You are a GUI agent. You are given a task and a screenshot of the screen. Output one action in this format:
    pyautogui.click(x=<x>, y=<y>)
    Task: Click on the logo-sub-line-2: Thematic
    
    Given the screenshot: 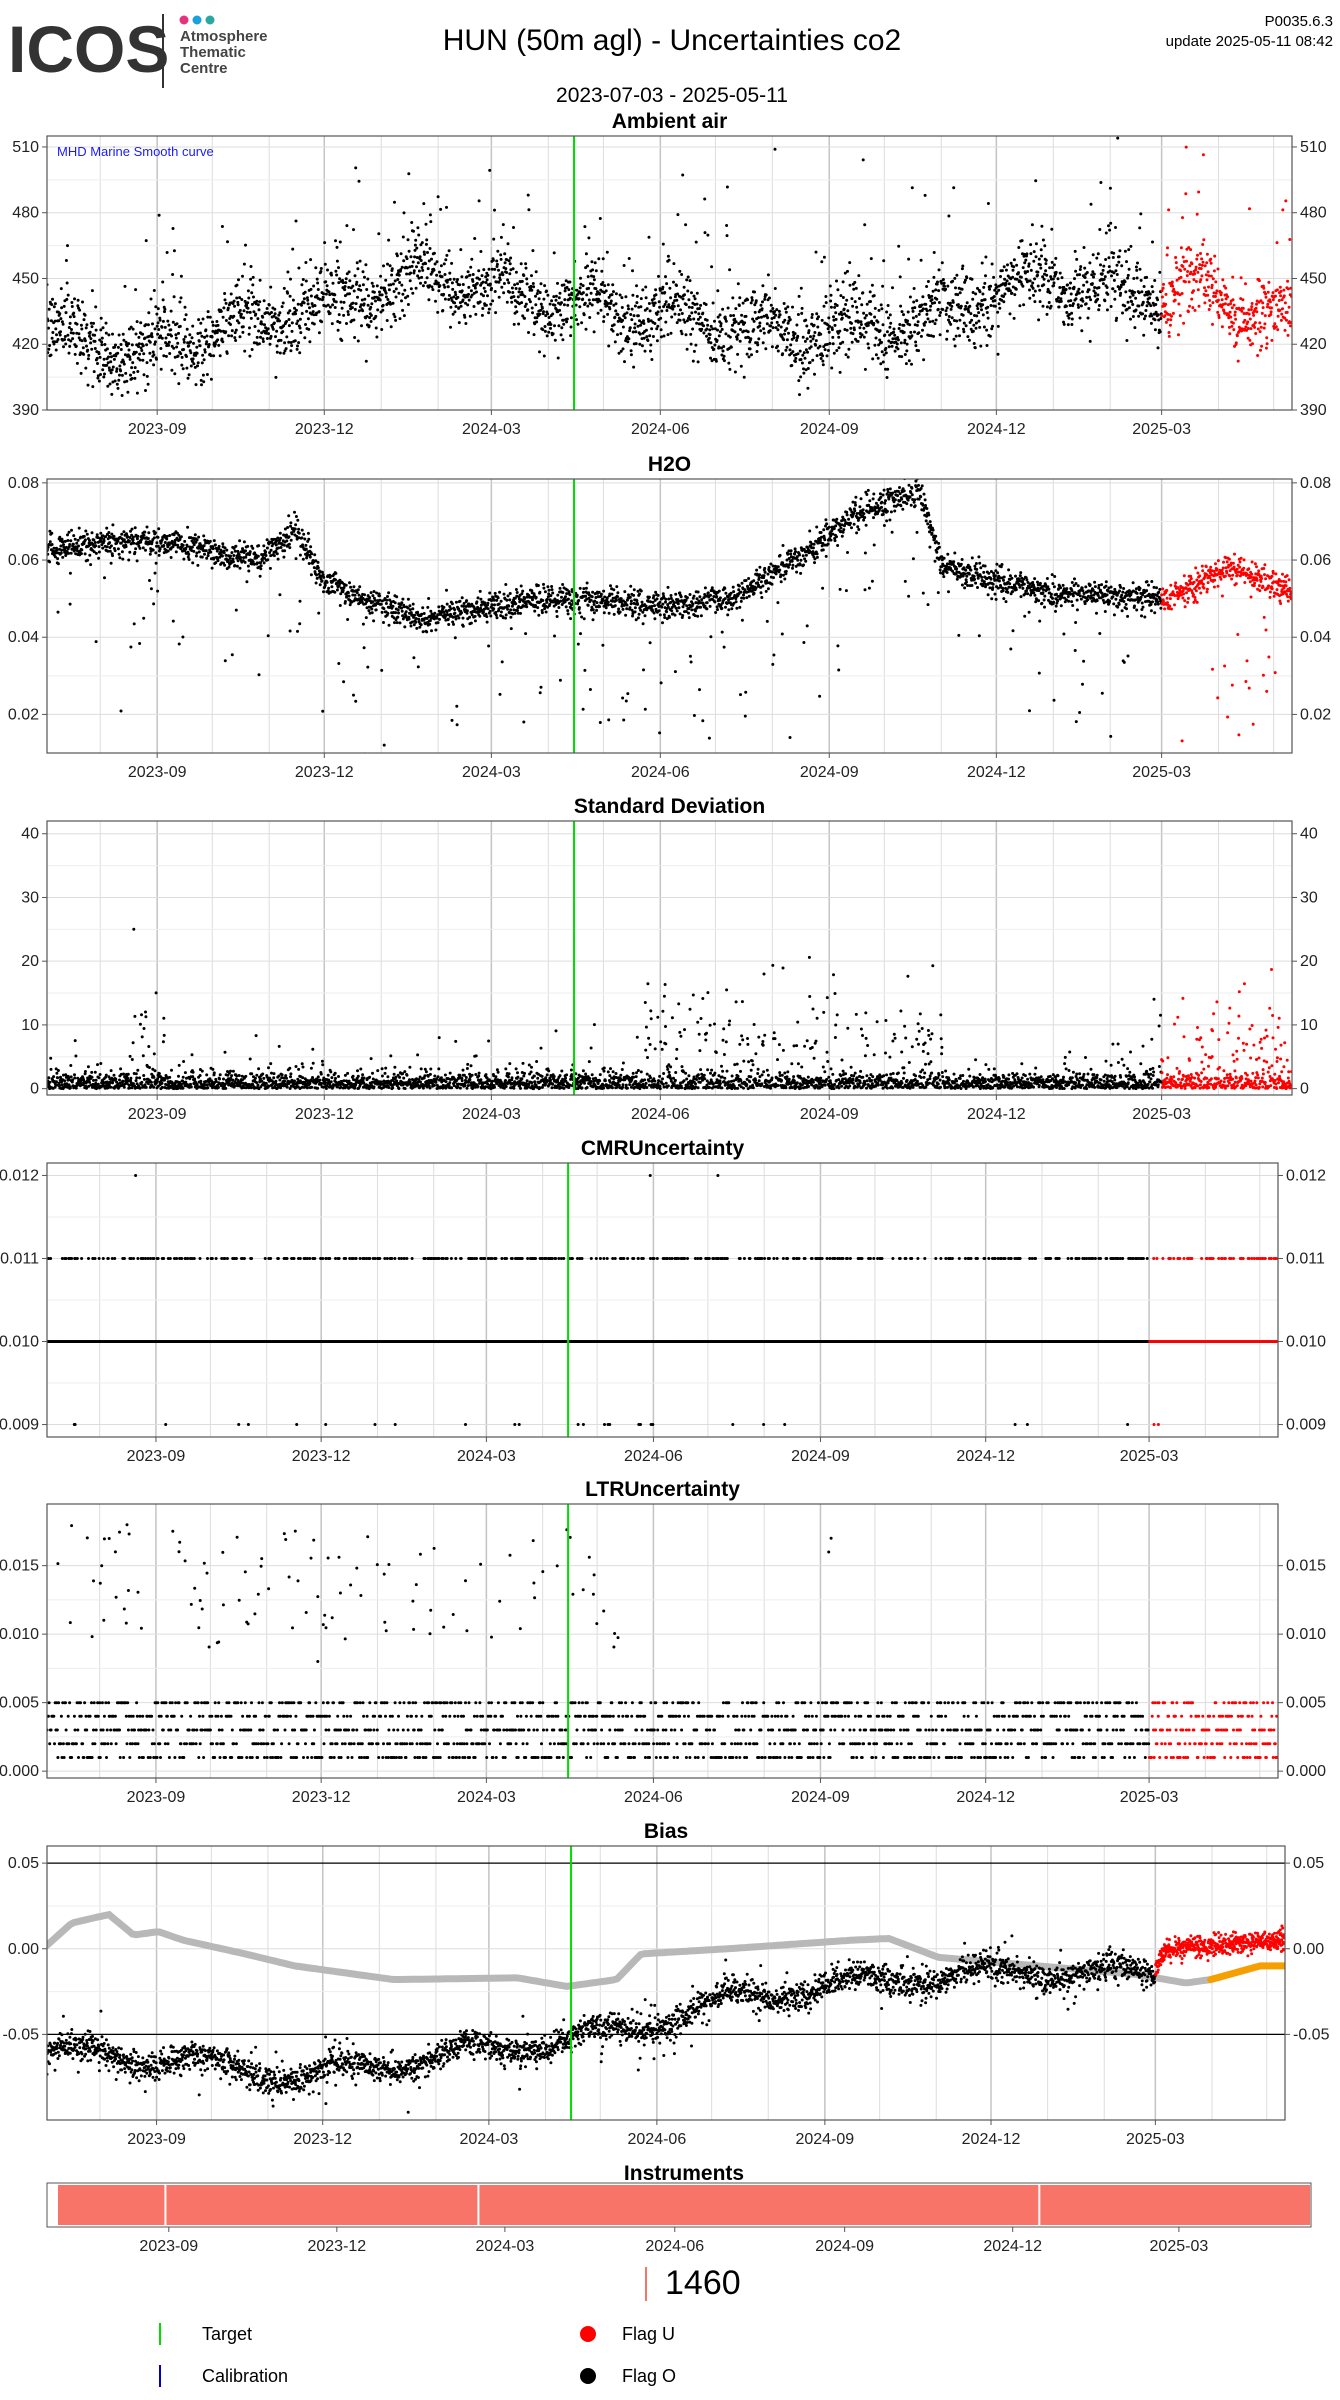 What is the action you would take?
    pyautogui.click(x=213, y=52)
    